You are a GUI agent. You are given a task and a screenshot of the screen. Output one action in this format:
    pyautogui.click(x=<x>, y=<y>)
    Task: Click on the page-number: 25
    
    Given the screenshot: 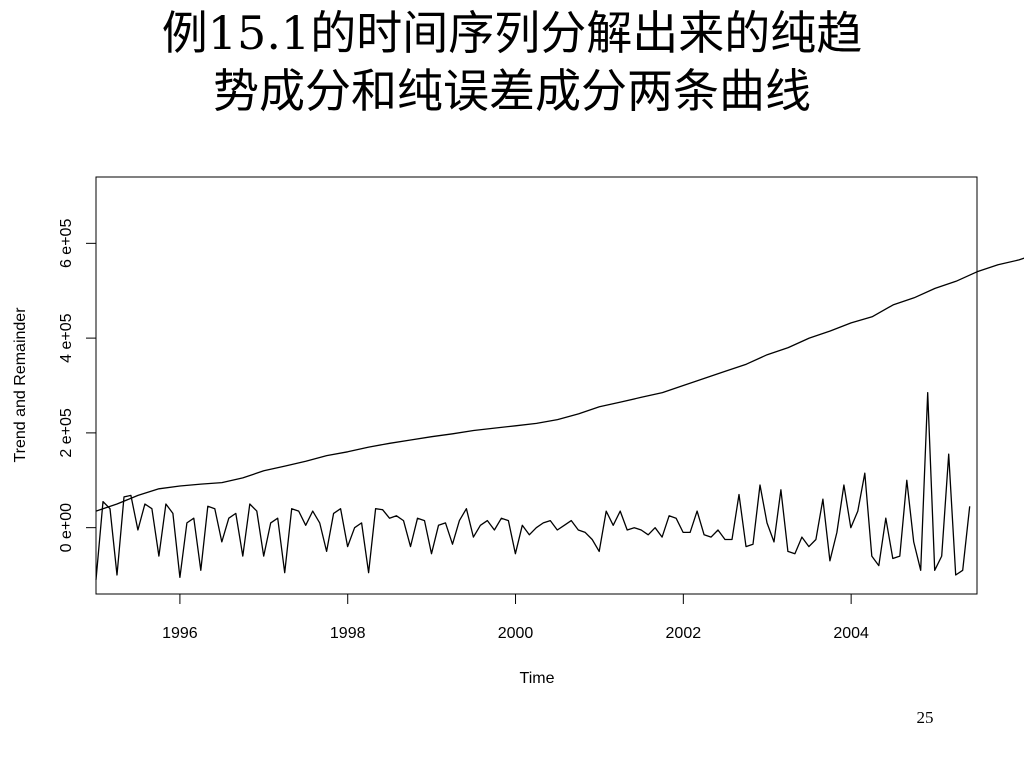 What is the action you would take?
    pyautogui.click(x=925, y=717)
    